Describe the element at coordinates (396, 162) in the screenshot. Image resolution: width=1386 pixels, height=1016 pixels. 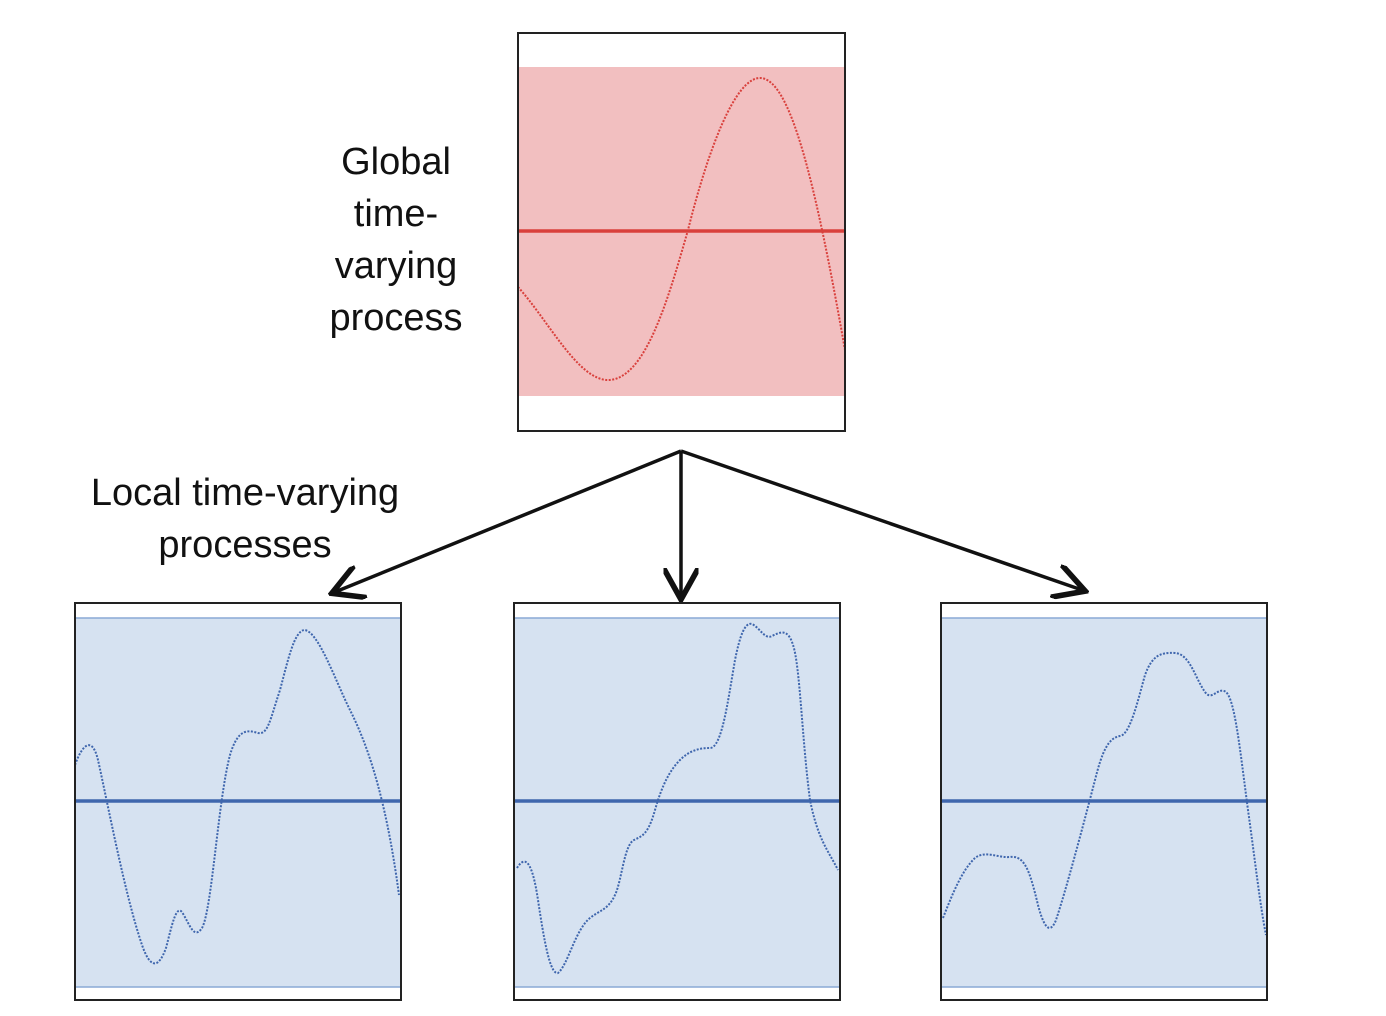
I see `global-label-line-1: Global` at that location.